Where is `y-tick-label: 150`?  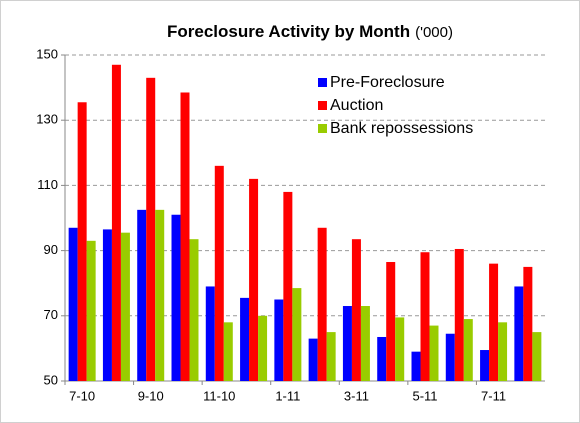
y-tick-label: 150 is located at coordinates (47, 53).